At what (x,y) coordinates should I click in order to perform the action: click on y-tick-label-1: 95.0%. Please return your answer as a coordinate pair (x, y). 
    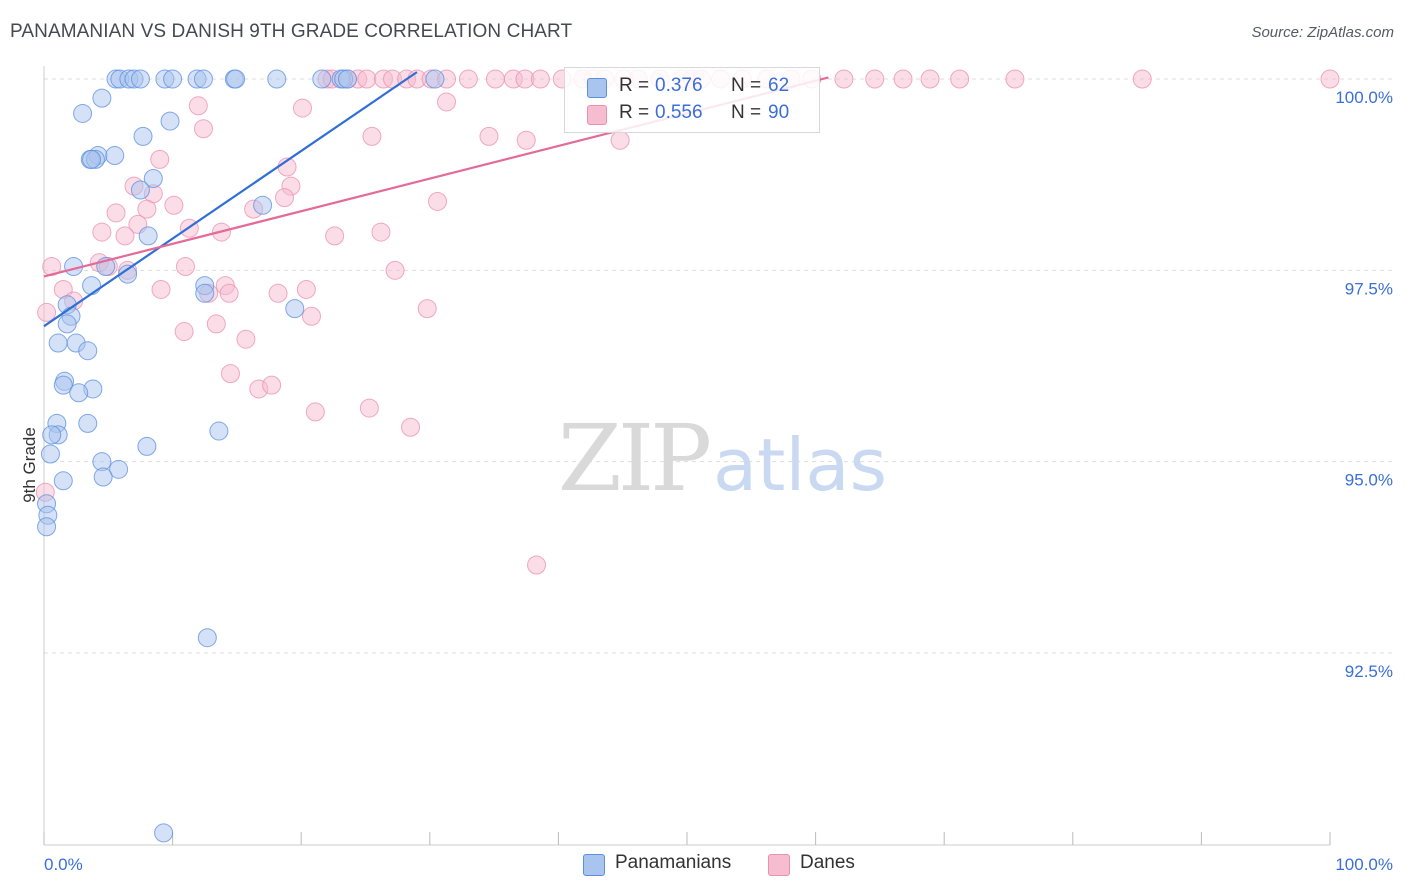
    Looking at the image, I should click on (1369, 480).